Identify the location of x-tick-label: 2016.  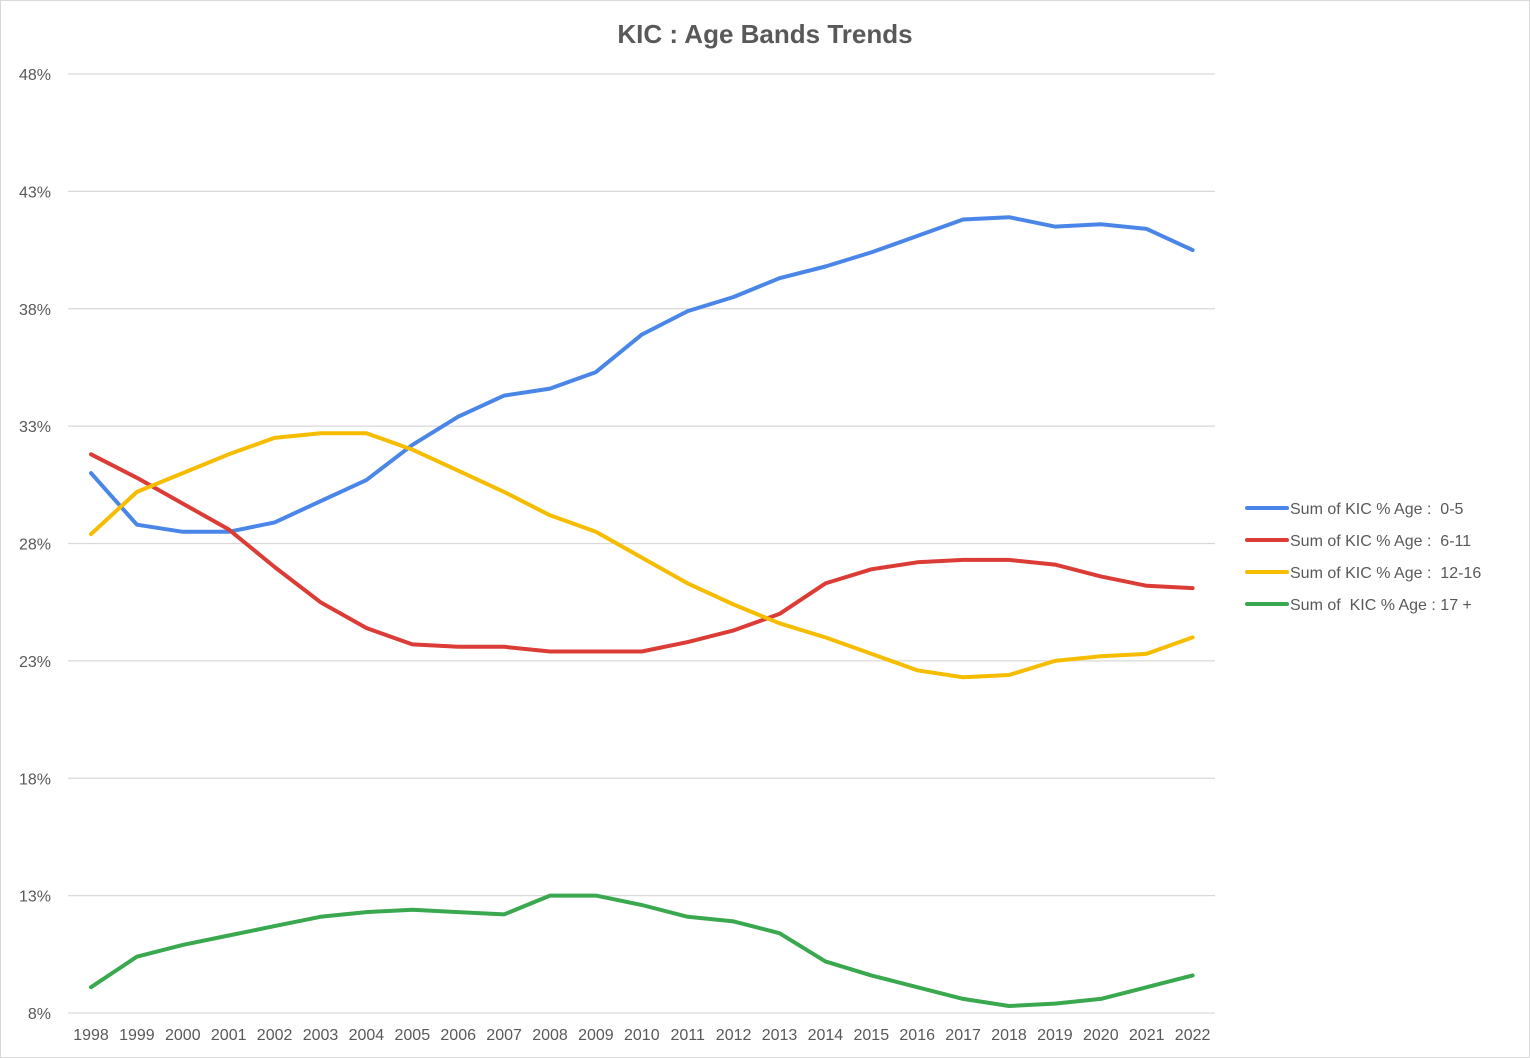
(917, 1035).